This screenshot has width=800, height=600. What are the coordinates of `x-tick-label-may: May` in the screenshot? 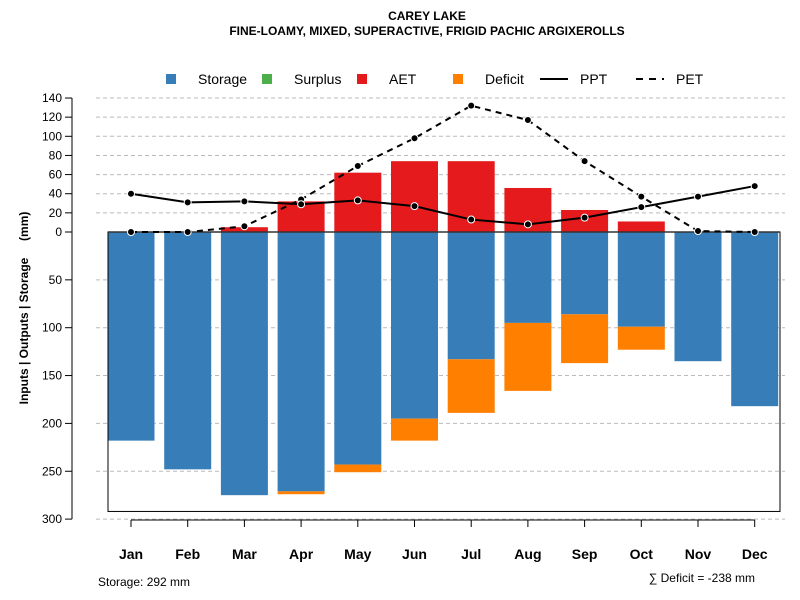 It's located at (357, 554).